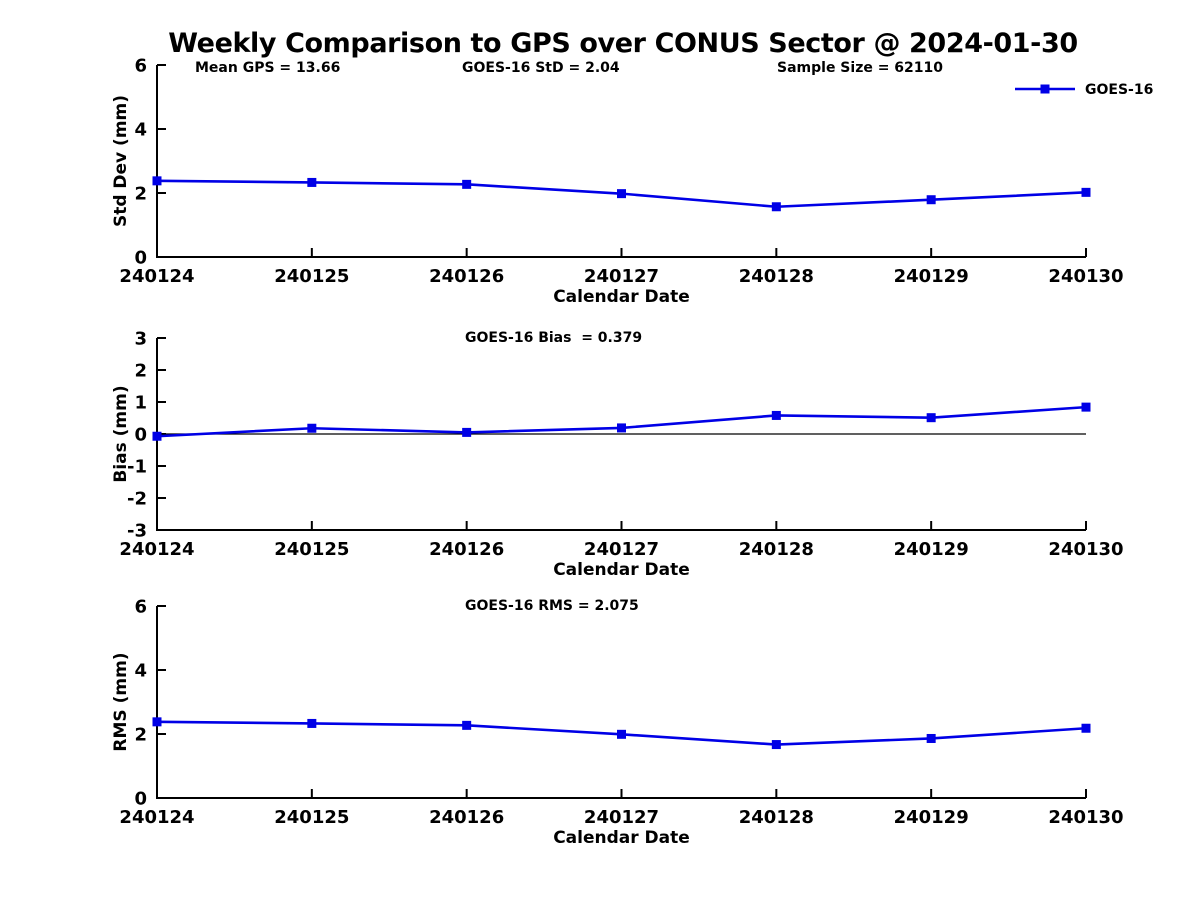 Image resolution: width=1200 pixels, height=900 pixels. Describe the element at coordinates (553, 338) in the screenshot. I see `annotation-goes16-bias: GOES-16 Bias = 0.379` at that location.